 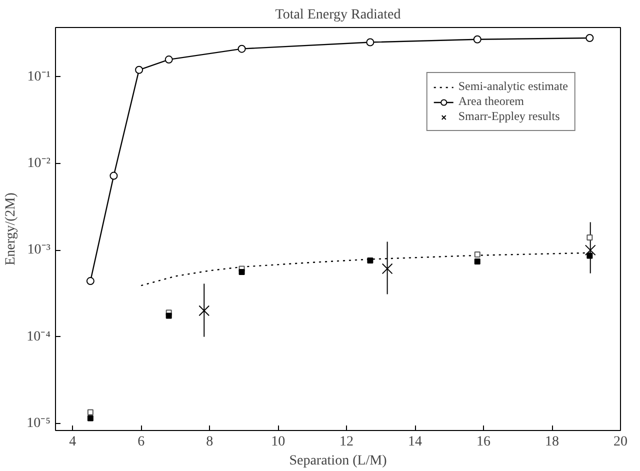 I want to click on x-tick-label: 18, so click(x=552, y=442).